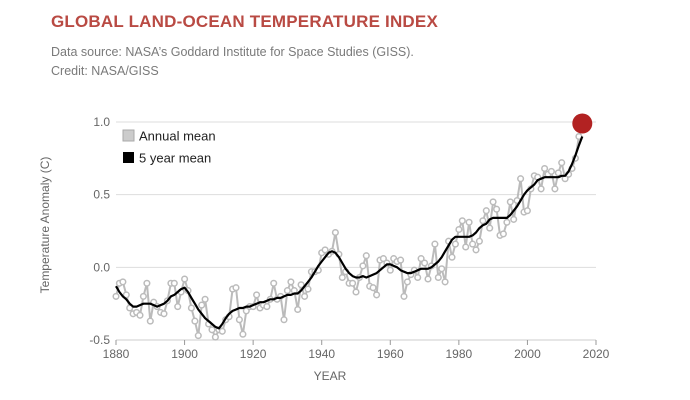 Image resolution: width=690 pixels, height=400 pixels. Describe the element at coordinates (45, 225) in the screenshot. I see `y-axis-label: Temperature Anomaly (C)` at that location.